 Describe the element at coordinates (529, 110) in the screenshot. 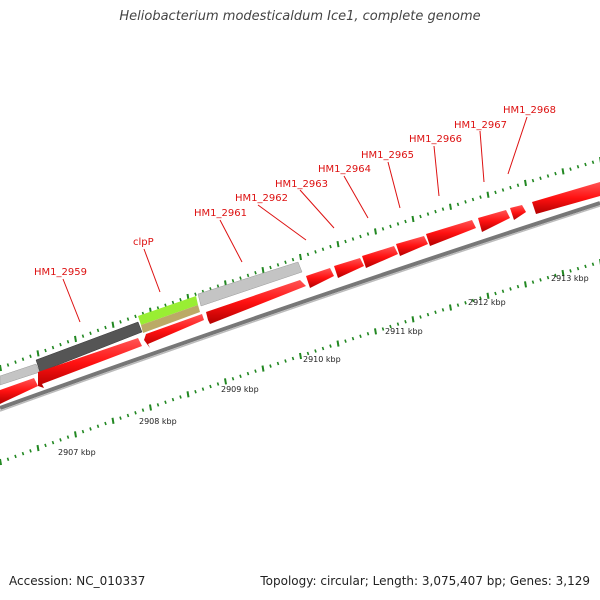

I see `gene-label: HM1_2968` at that location.